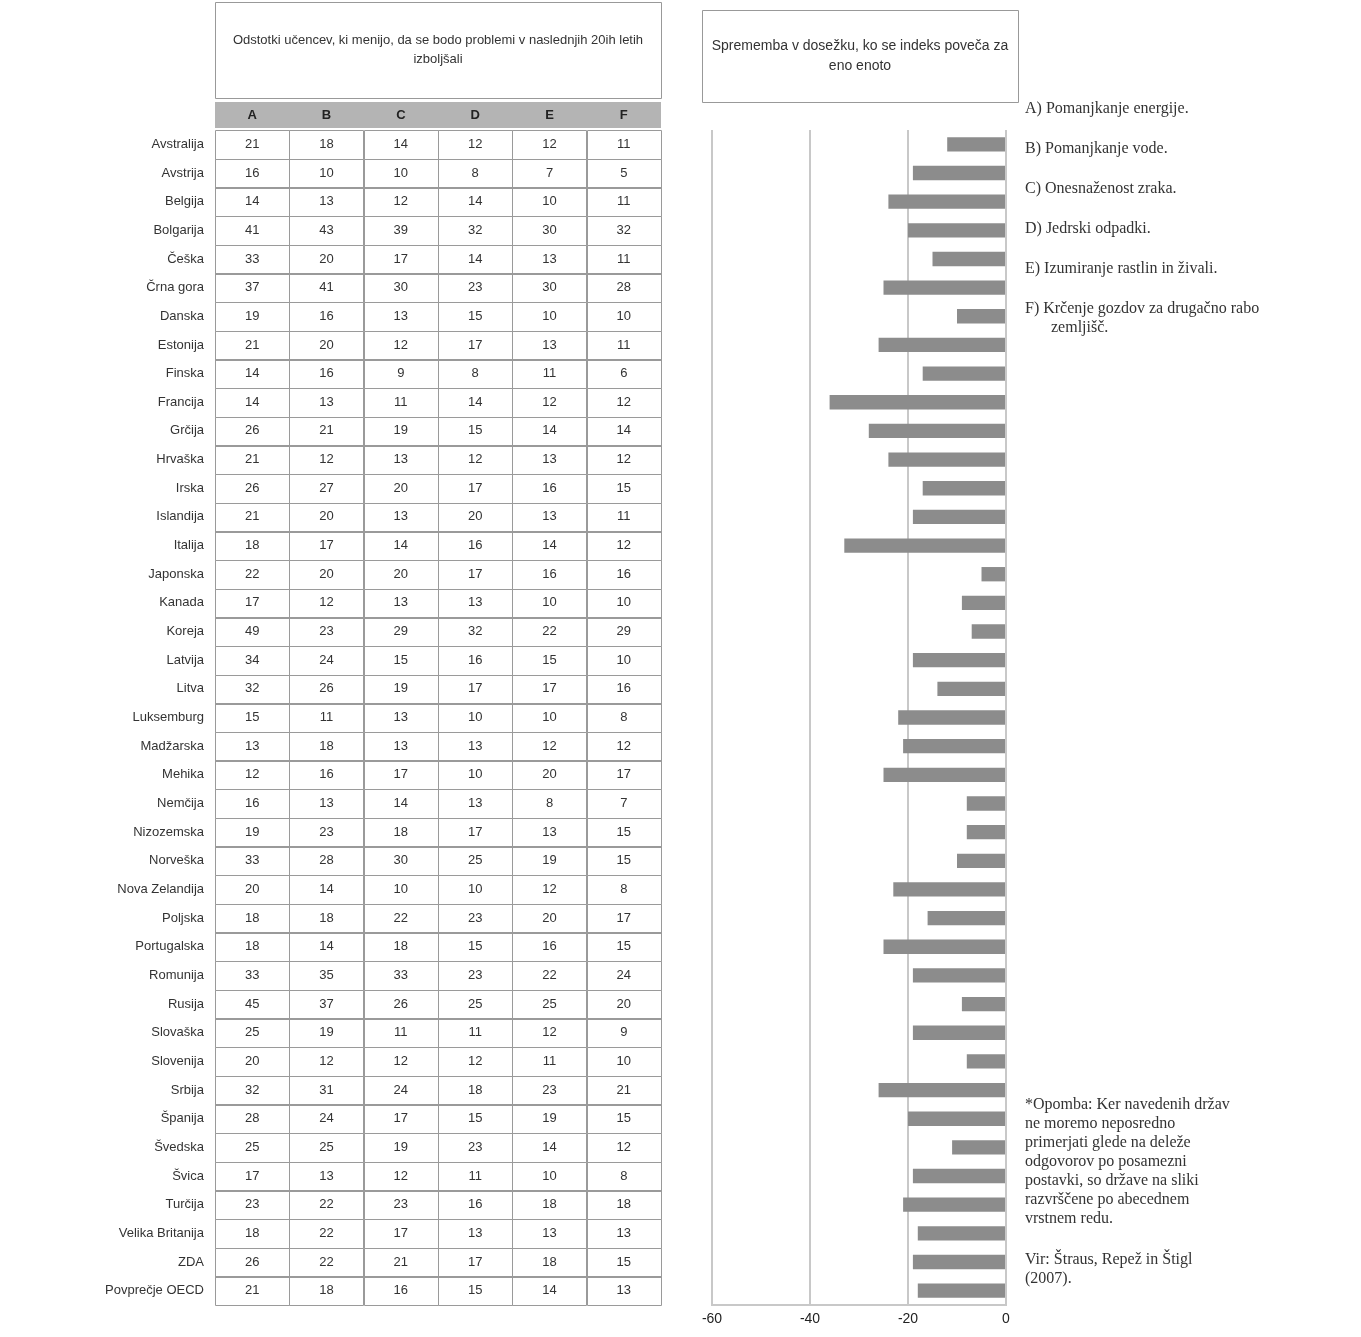 The image size is (1361, 1337). What do you see at coordinates (401, 430) in the screenshot?
I see `data-label: 19` at bounding box center [401, 430].